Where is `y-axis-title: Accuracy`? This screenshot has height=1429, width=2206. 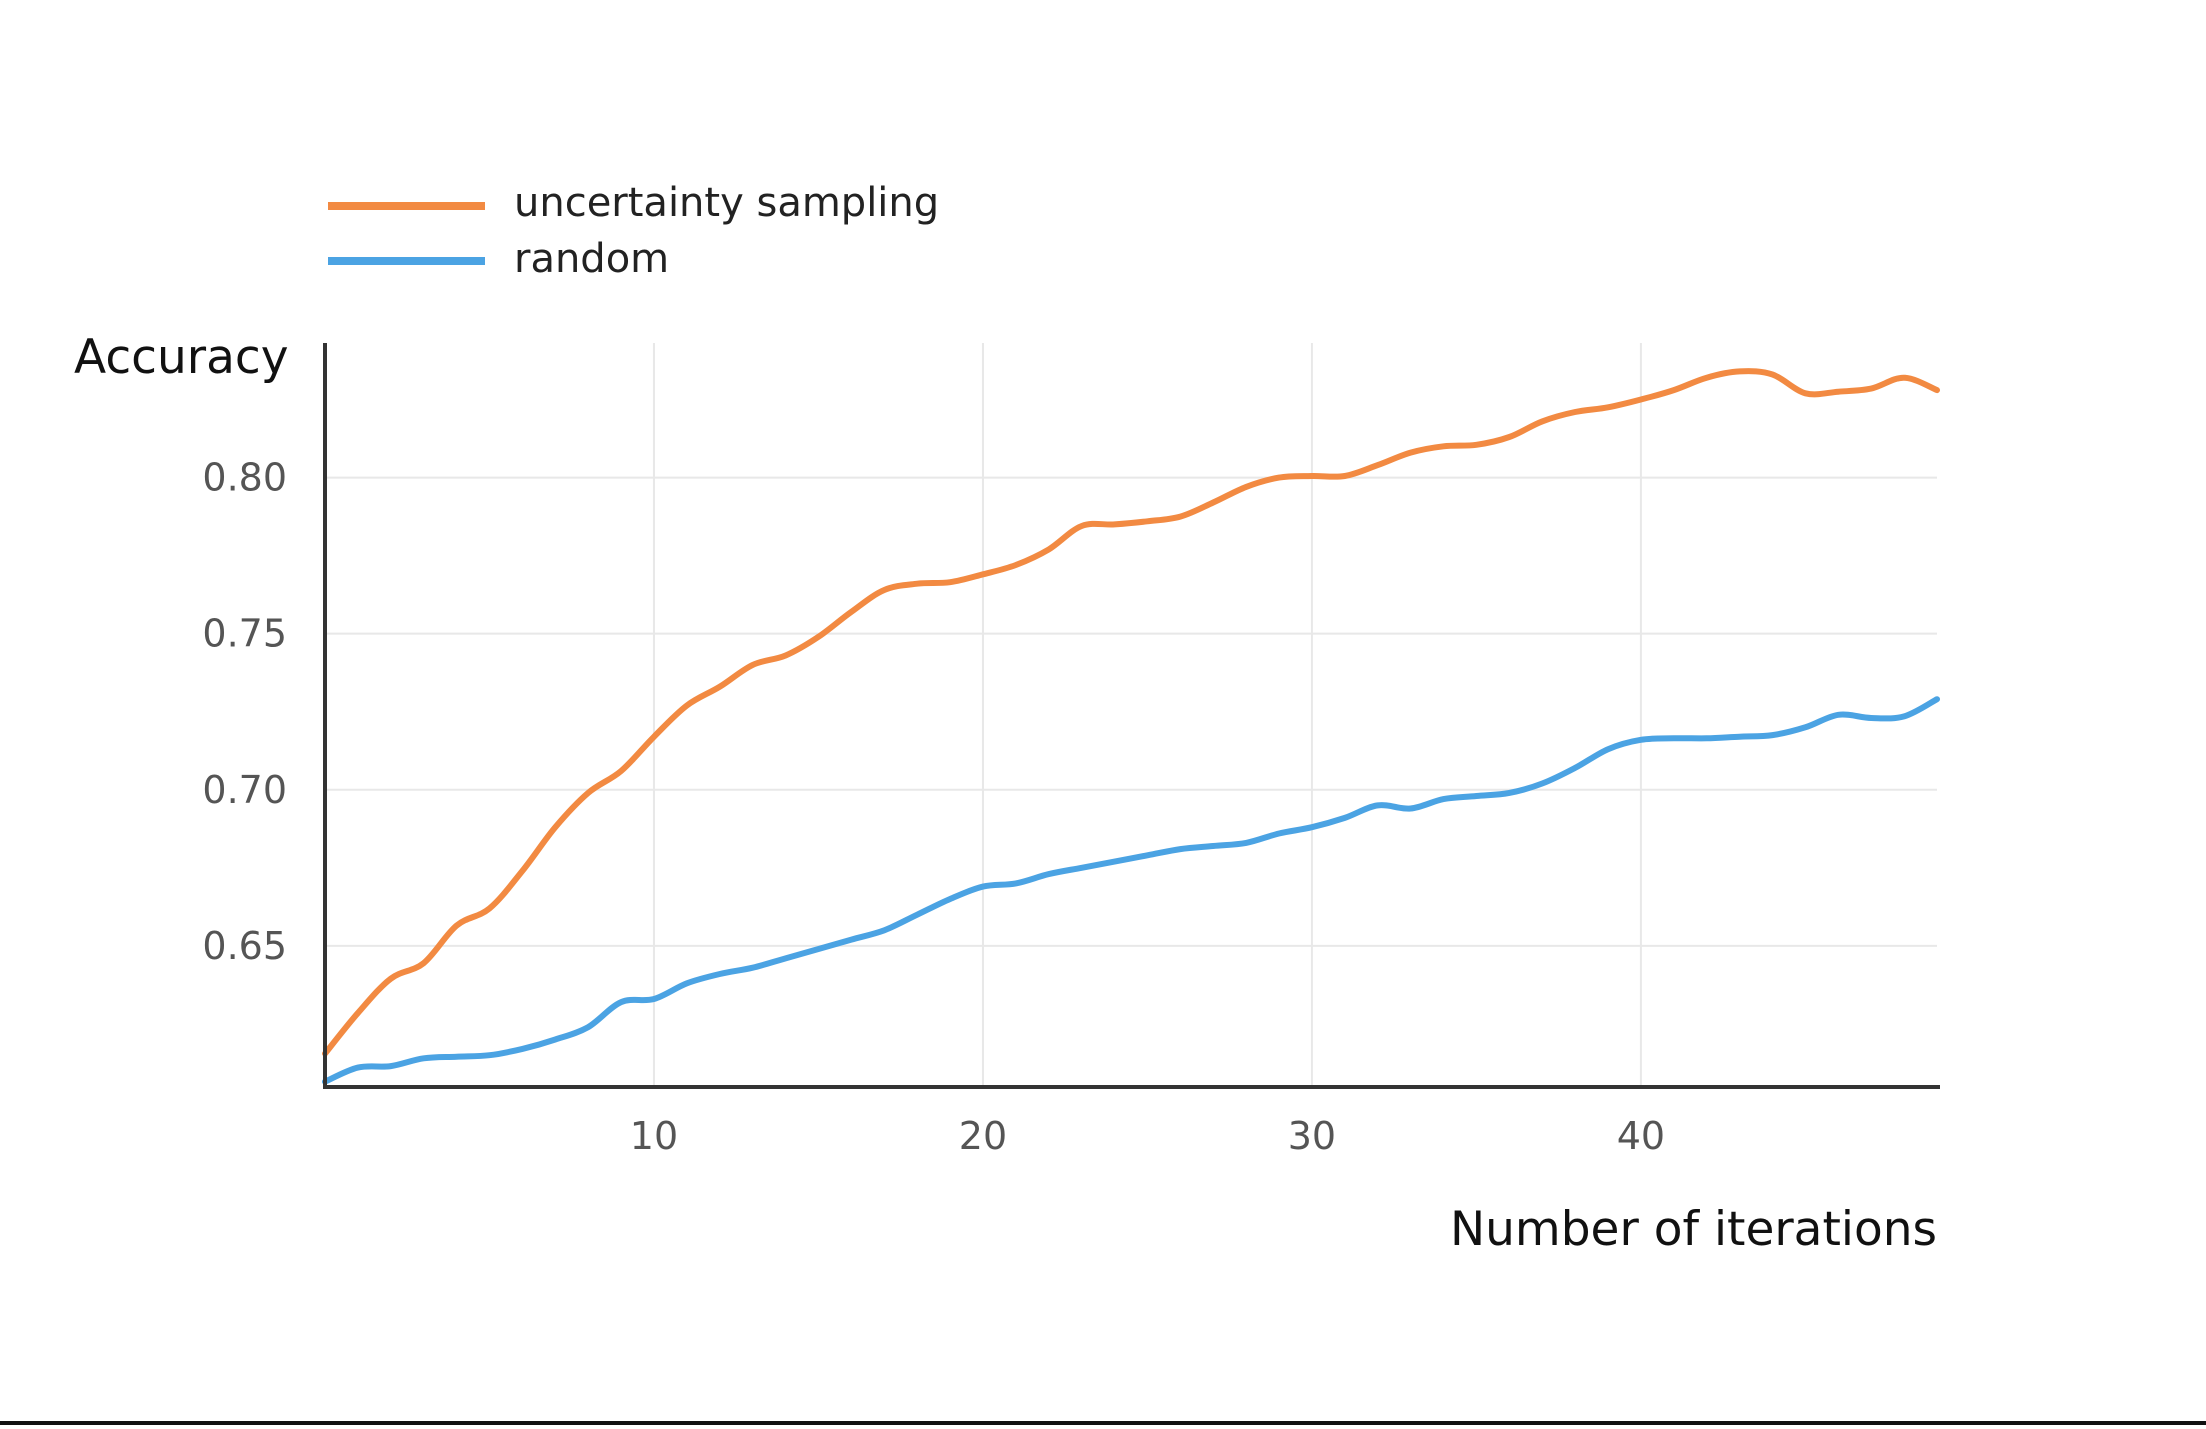
y-axis-title: Accuracy is located at coordinates (181, 357).